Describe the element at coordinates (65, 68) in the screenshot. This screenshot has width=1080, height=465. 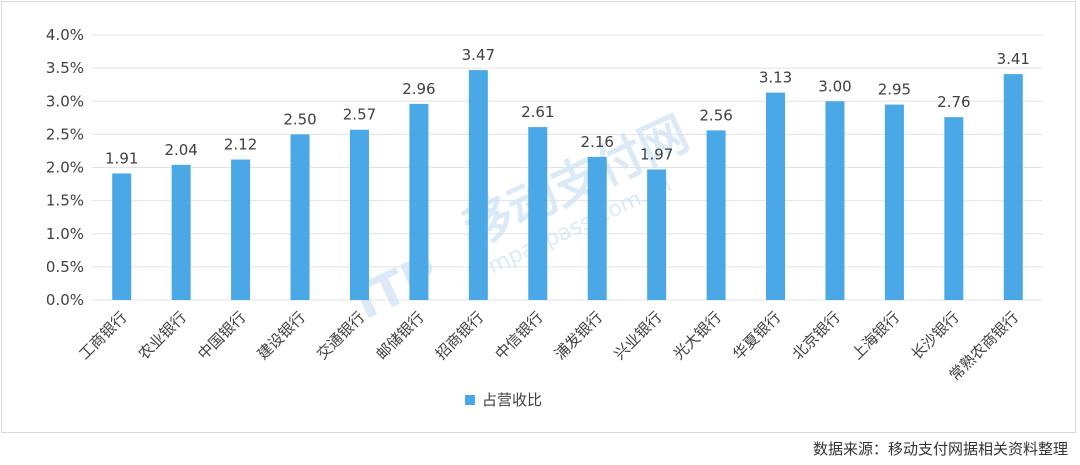
I see `y-tick-label: 3.5%` at that location.